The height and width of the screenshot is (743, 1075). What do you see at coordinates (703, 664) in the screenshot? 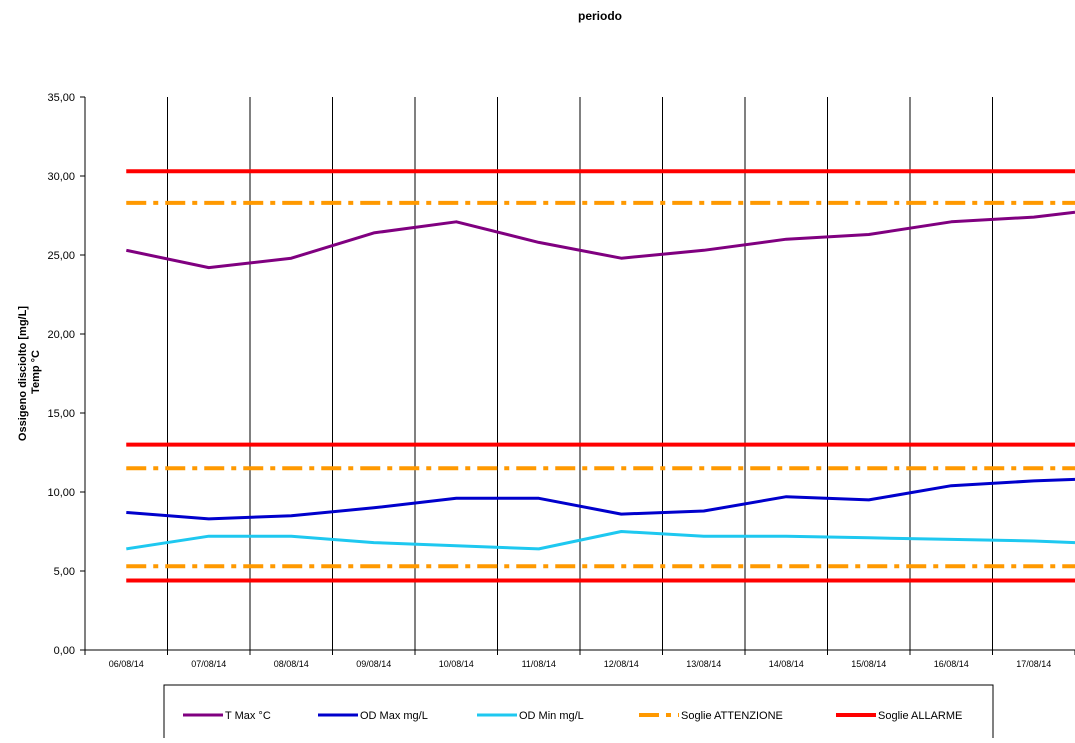
I see `x-tick-label: 13/08/14` at bounding box center [703, 664].